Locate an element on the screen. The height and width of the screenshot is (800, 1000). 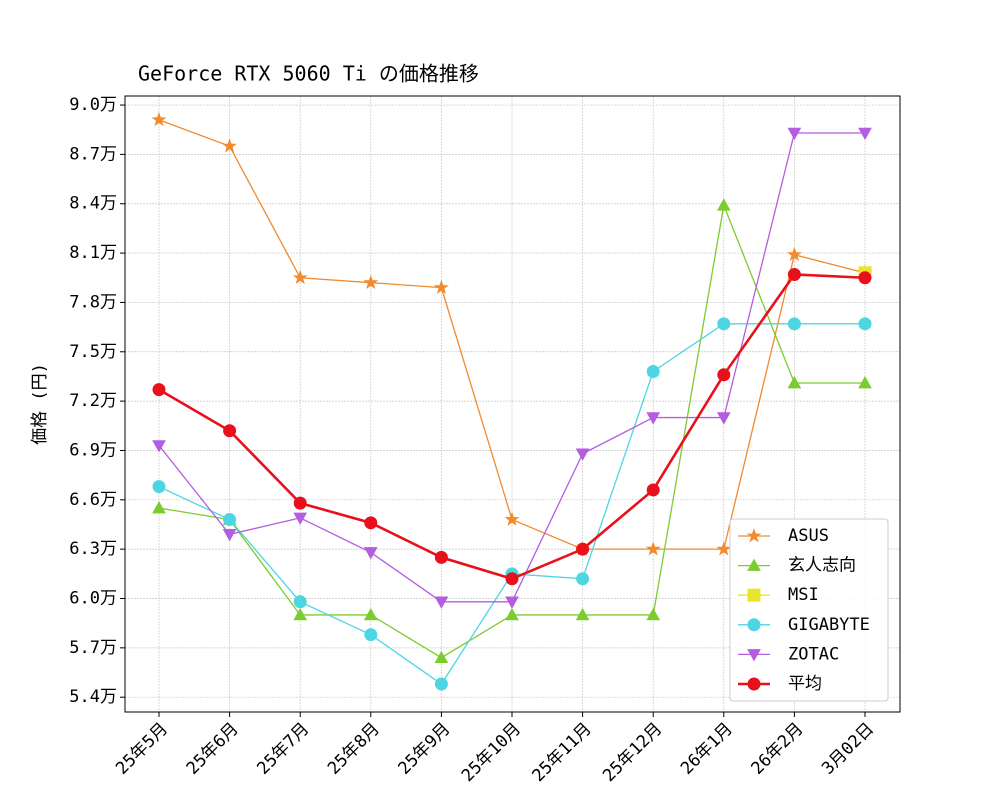
legend-label: ASUS is located at coordinates (808, 536).